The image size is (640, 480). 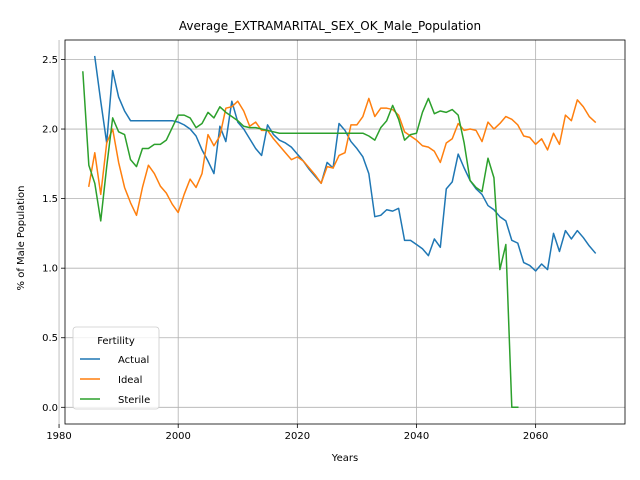 I want to click on x-tick-label: 2000, so click(x=177, y=436).